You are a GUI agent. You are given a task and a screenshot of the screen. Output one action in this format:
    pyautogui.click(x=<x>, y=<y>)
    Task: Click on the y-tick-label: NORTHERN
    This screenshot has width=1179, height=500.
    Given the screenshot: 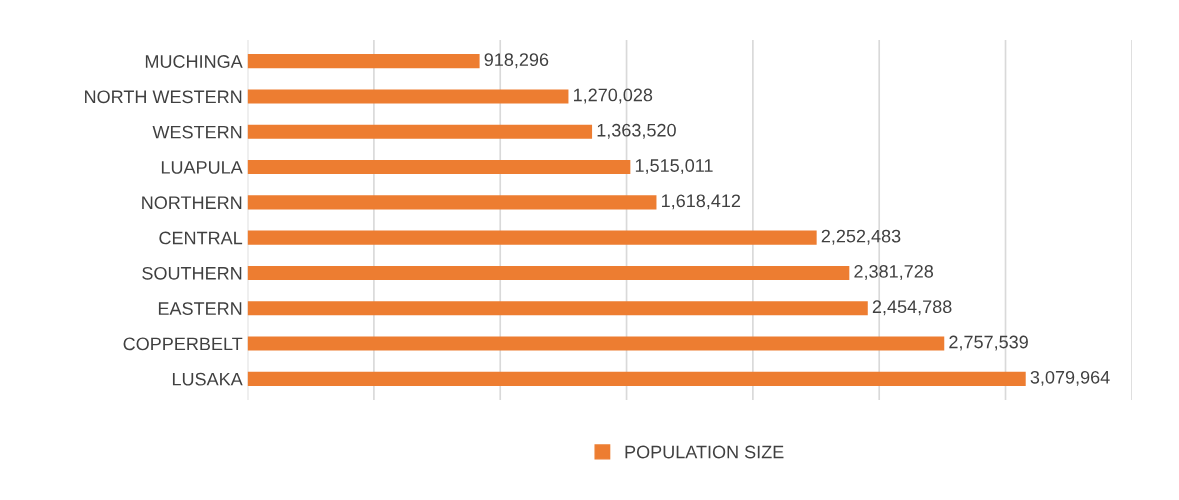 What is the action you would take?
    pyautogui.click(x=192, y=203)
    